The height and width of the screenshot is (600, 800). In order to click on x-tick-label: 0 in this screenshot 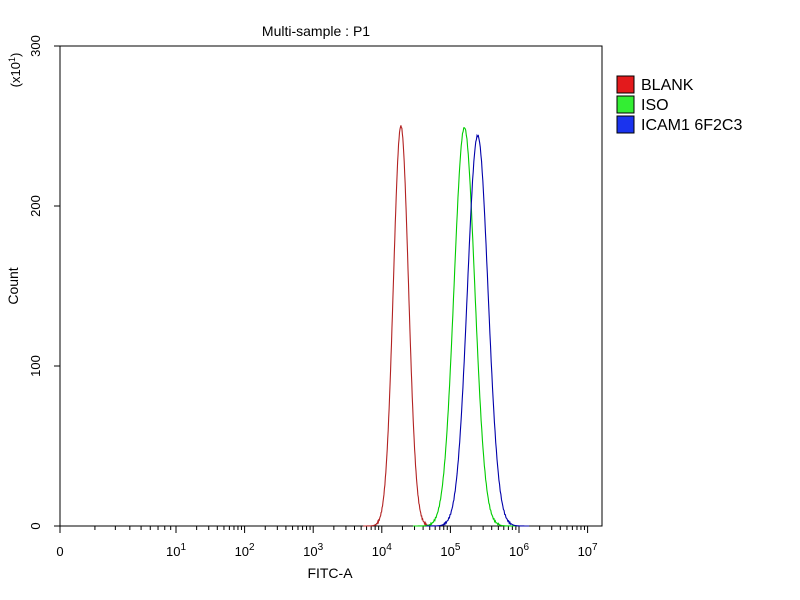, I will do `click(59, 551)`.